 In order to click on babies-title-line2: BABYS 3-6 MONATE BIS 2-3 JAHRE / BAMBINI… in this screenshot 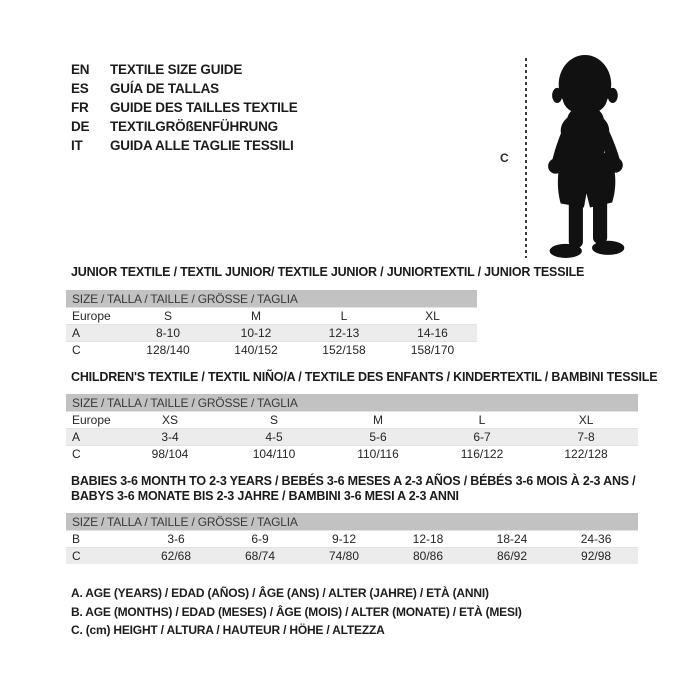, I will do `click(265, 496)`.